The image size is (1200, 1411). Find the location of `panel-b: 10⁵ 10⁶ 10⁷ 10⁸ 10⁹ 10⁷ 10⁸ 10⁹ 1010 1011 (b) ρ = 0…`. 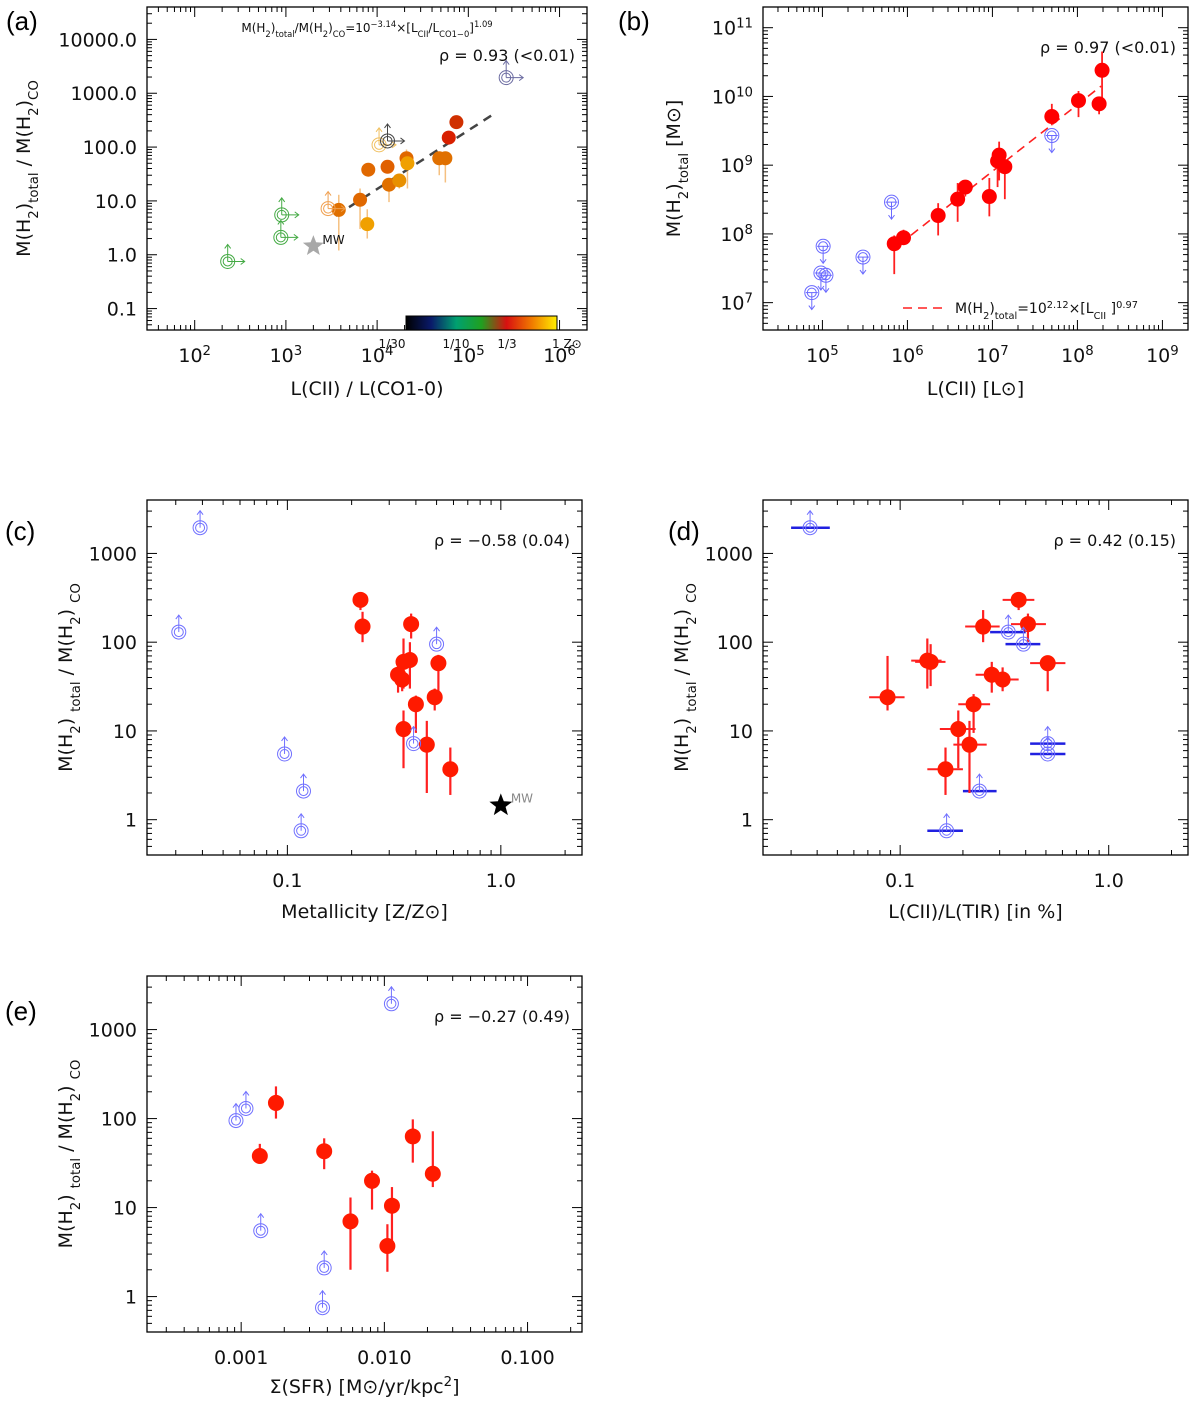

panel-b: 10⁵ 10⁶ 10⁷ 10⁸ 10⁹ 10⁷ 10⁸ 10⁹ 1010 1011 (b) ρ = 0… is located at coordinates (903, 203).